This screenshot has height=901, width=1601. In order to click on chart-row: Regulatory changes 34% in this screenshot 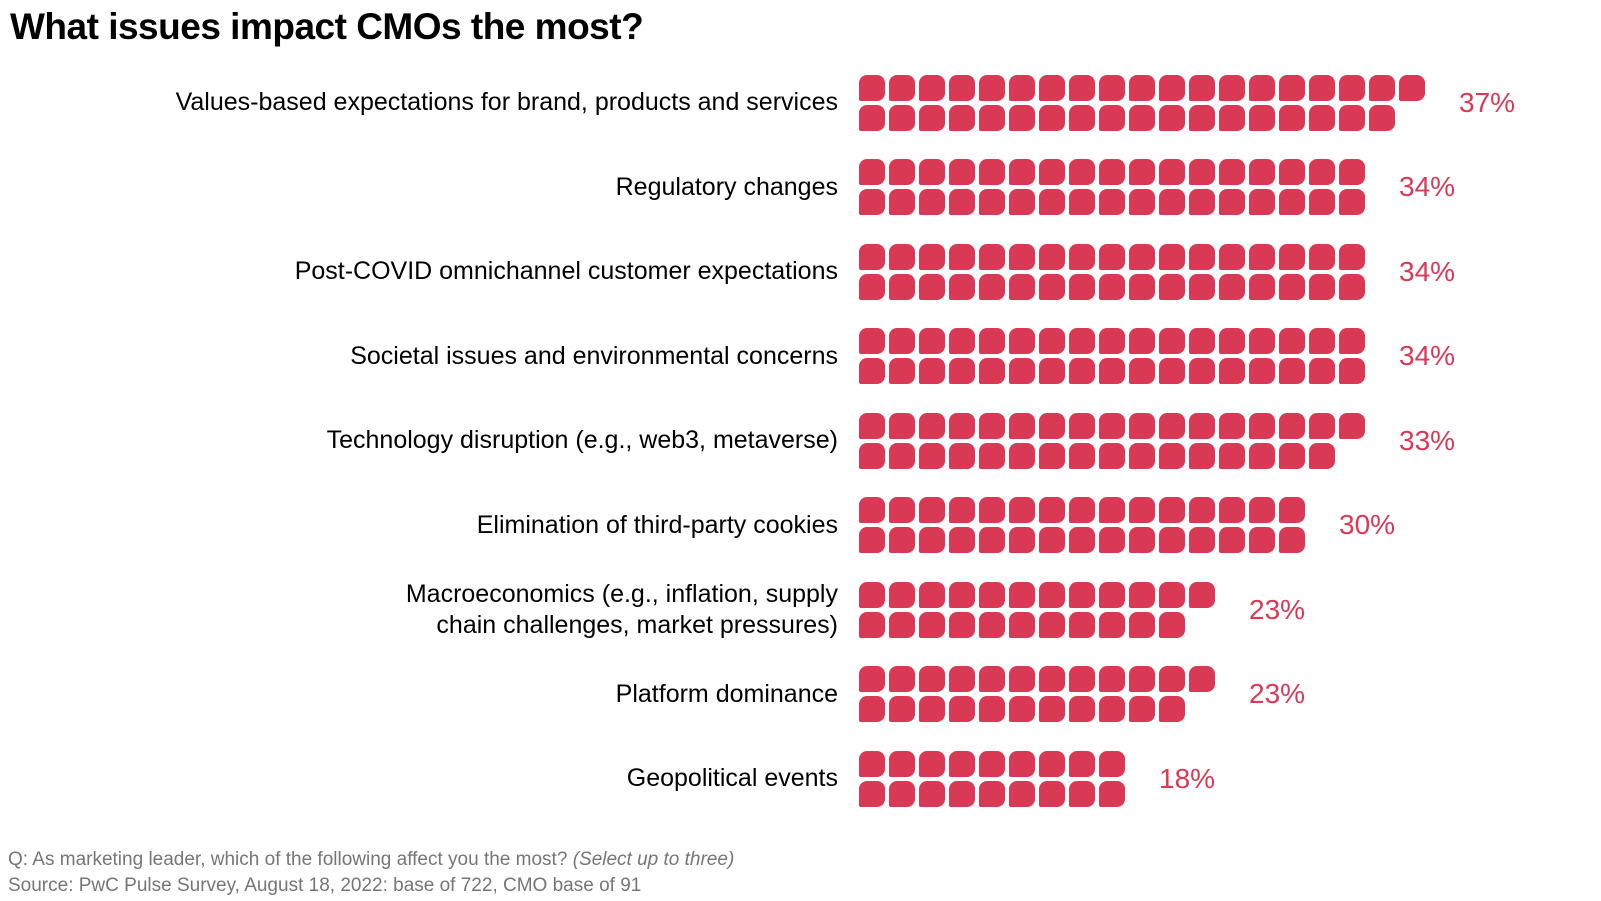, I will do `click(800, 187)`.